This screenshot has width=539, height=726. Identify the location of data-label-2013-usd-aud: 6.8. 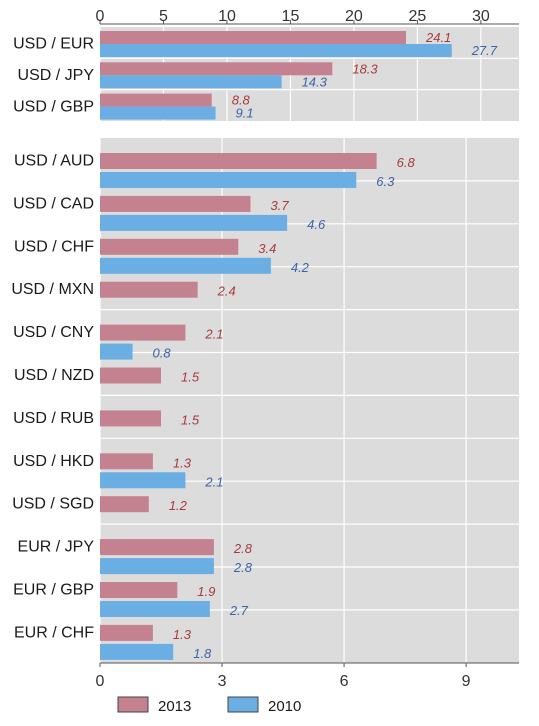
(406, 162).